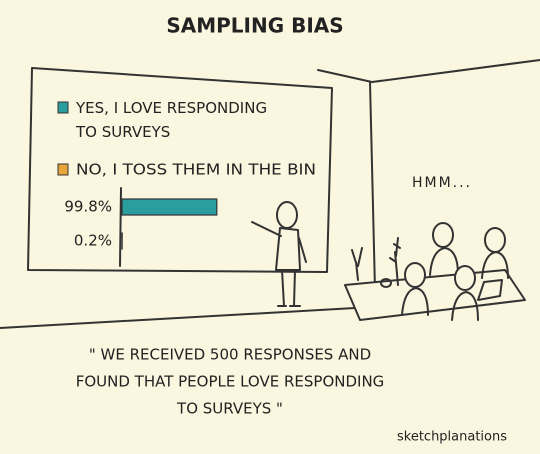 This screenshot has width=540, height=454. I want to click on bar-label: 0.2%, so click(93, 241).